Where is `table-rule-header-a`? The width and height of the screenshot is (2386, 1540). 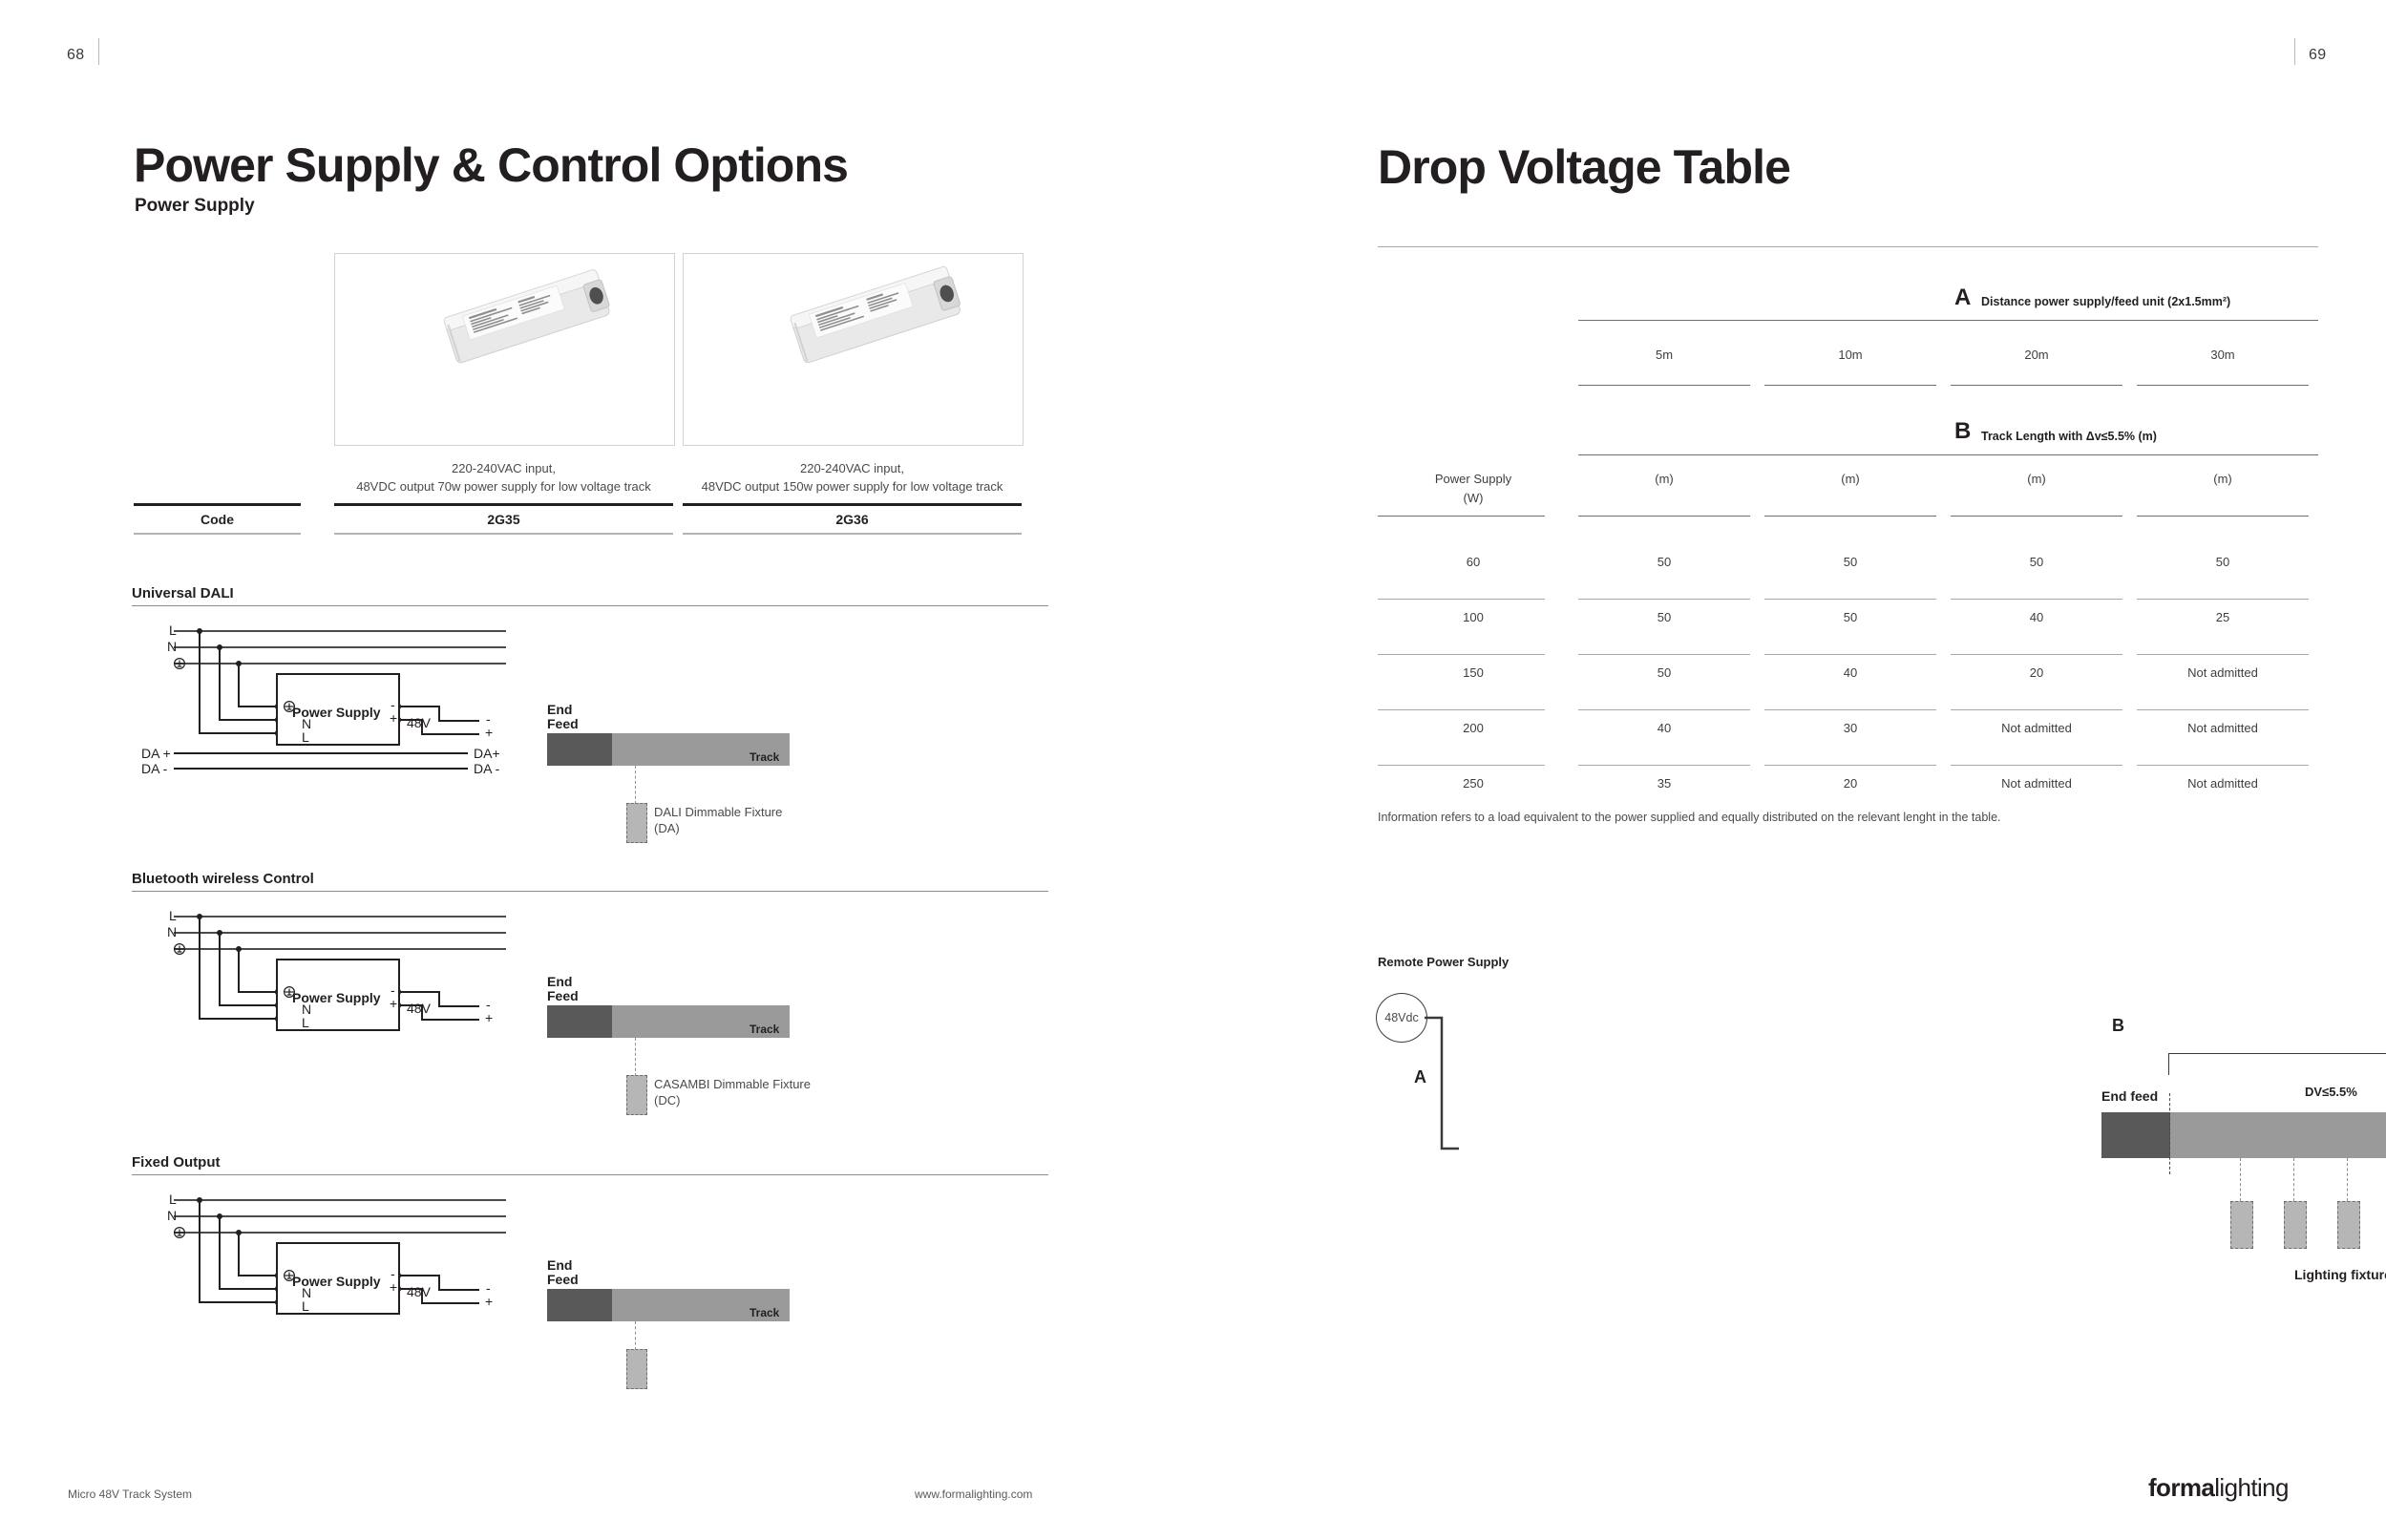 table-rule-header-a is located at coordinates (1948, 320).